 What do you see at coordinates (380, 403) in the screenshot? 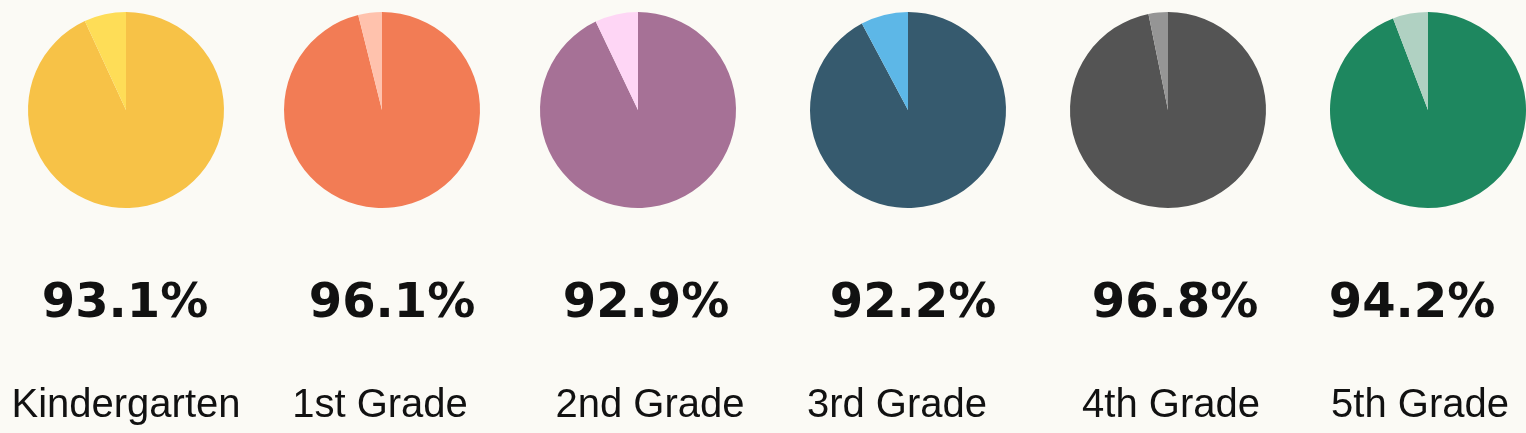
I see `text: 1st Grade` at bounding box center [380, 403].